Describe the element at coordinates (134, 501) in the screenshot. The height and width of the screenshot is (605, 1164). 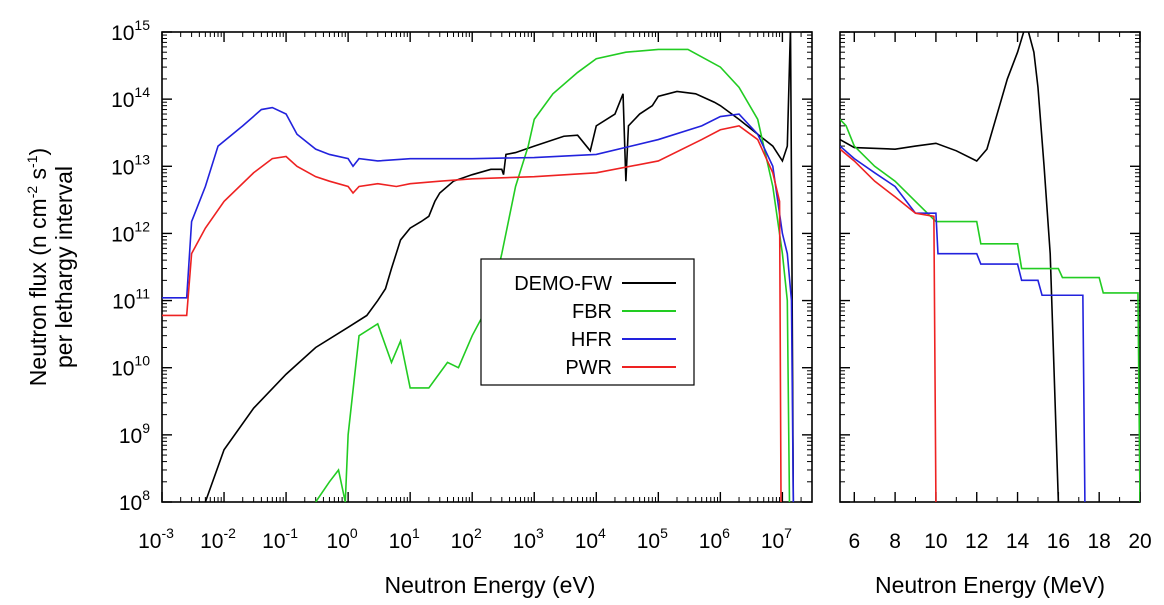
I see `y-tick-label: 10⁸` at that location.